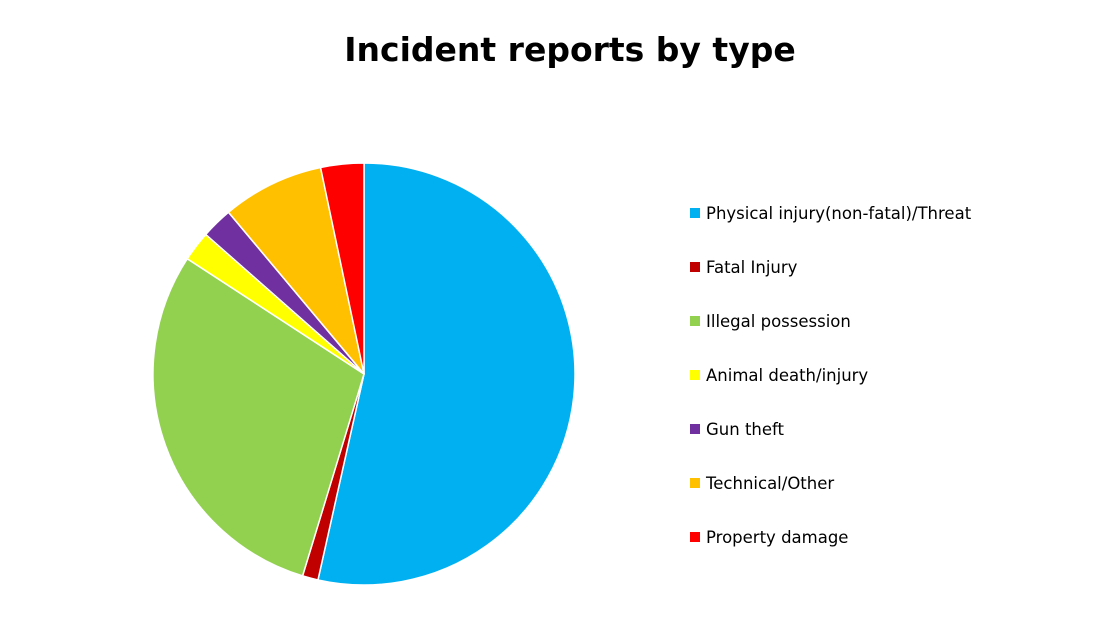  I want to click on chart-title: Incident reports by type, so click(570, 49).